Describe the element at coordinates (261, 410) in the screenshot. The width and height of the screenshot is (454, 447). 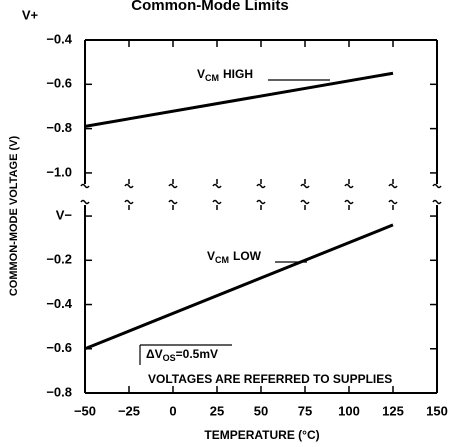
I see `x-tick-label: 50` at that location.